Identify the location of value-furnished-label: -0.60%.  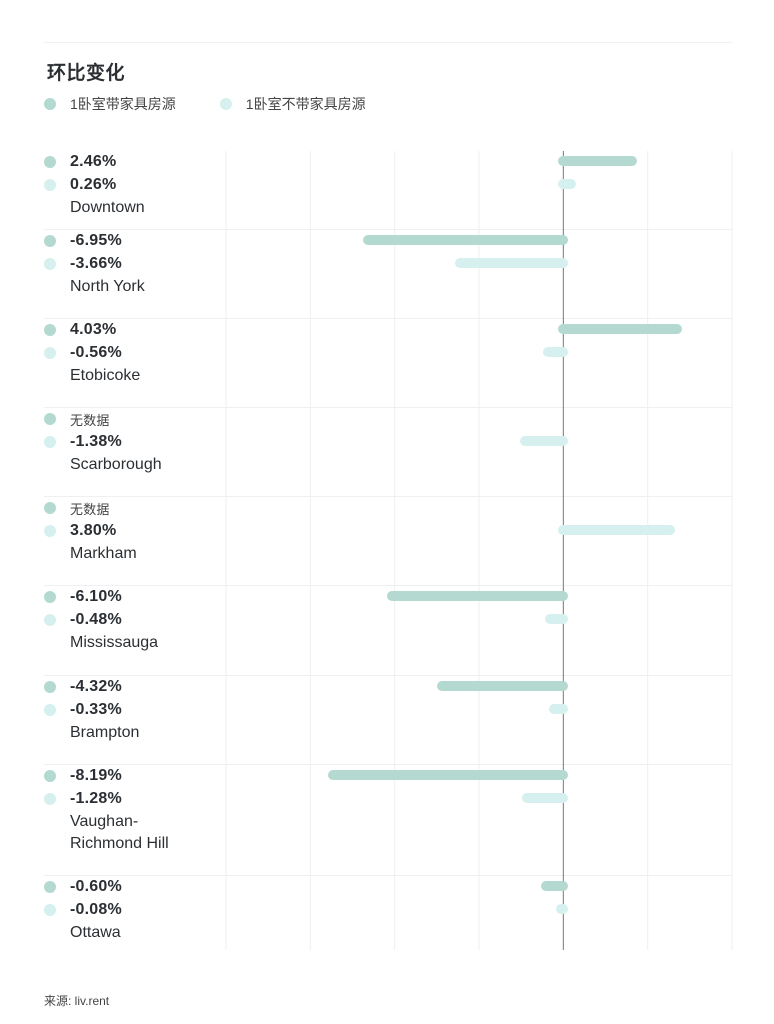
(96, 886).